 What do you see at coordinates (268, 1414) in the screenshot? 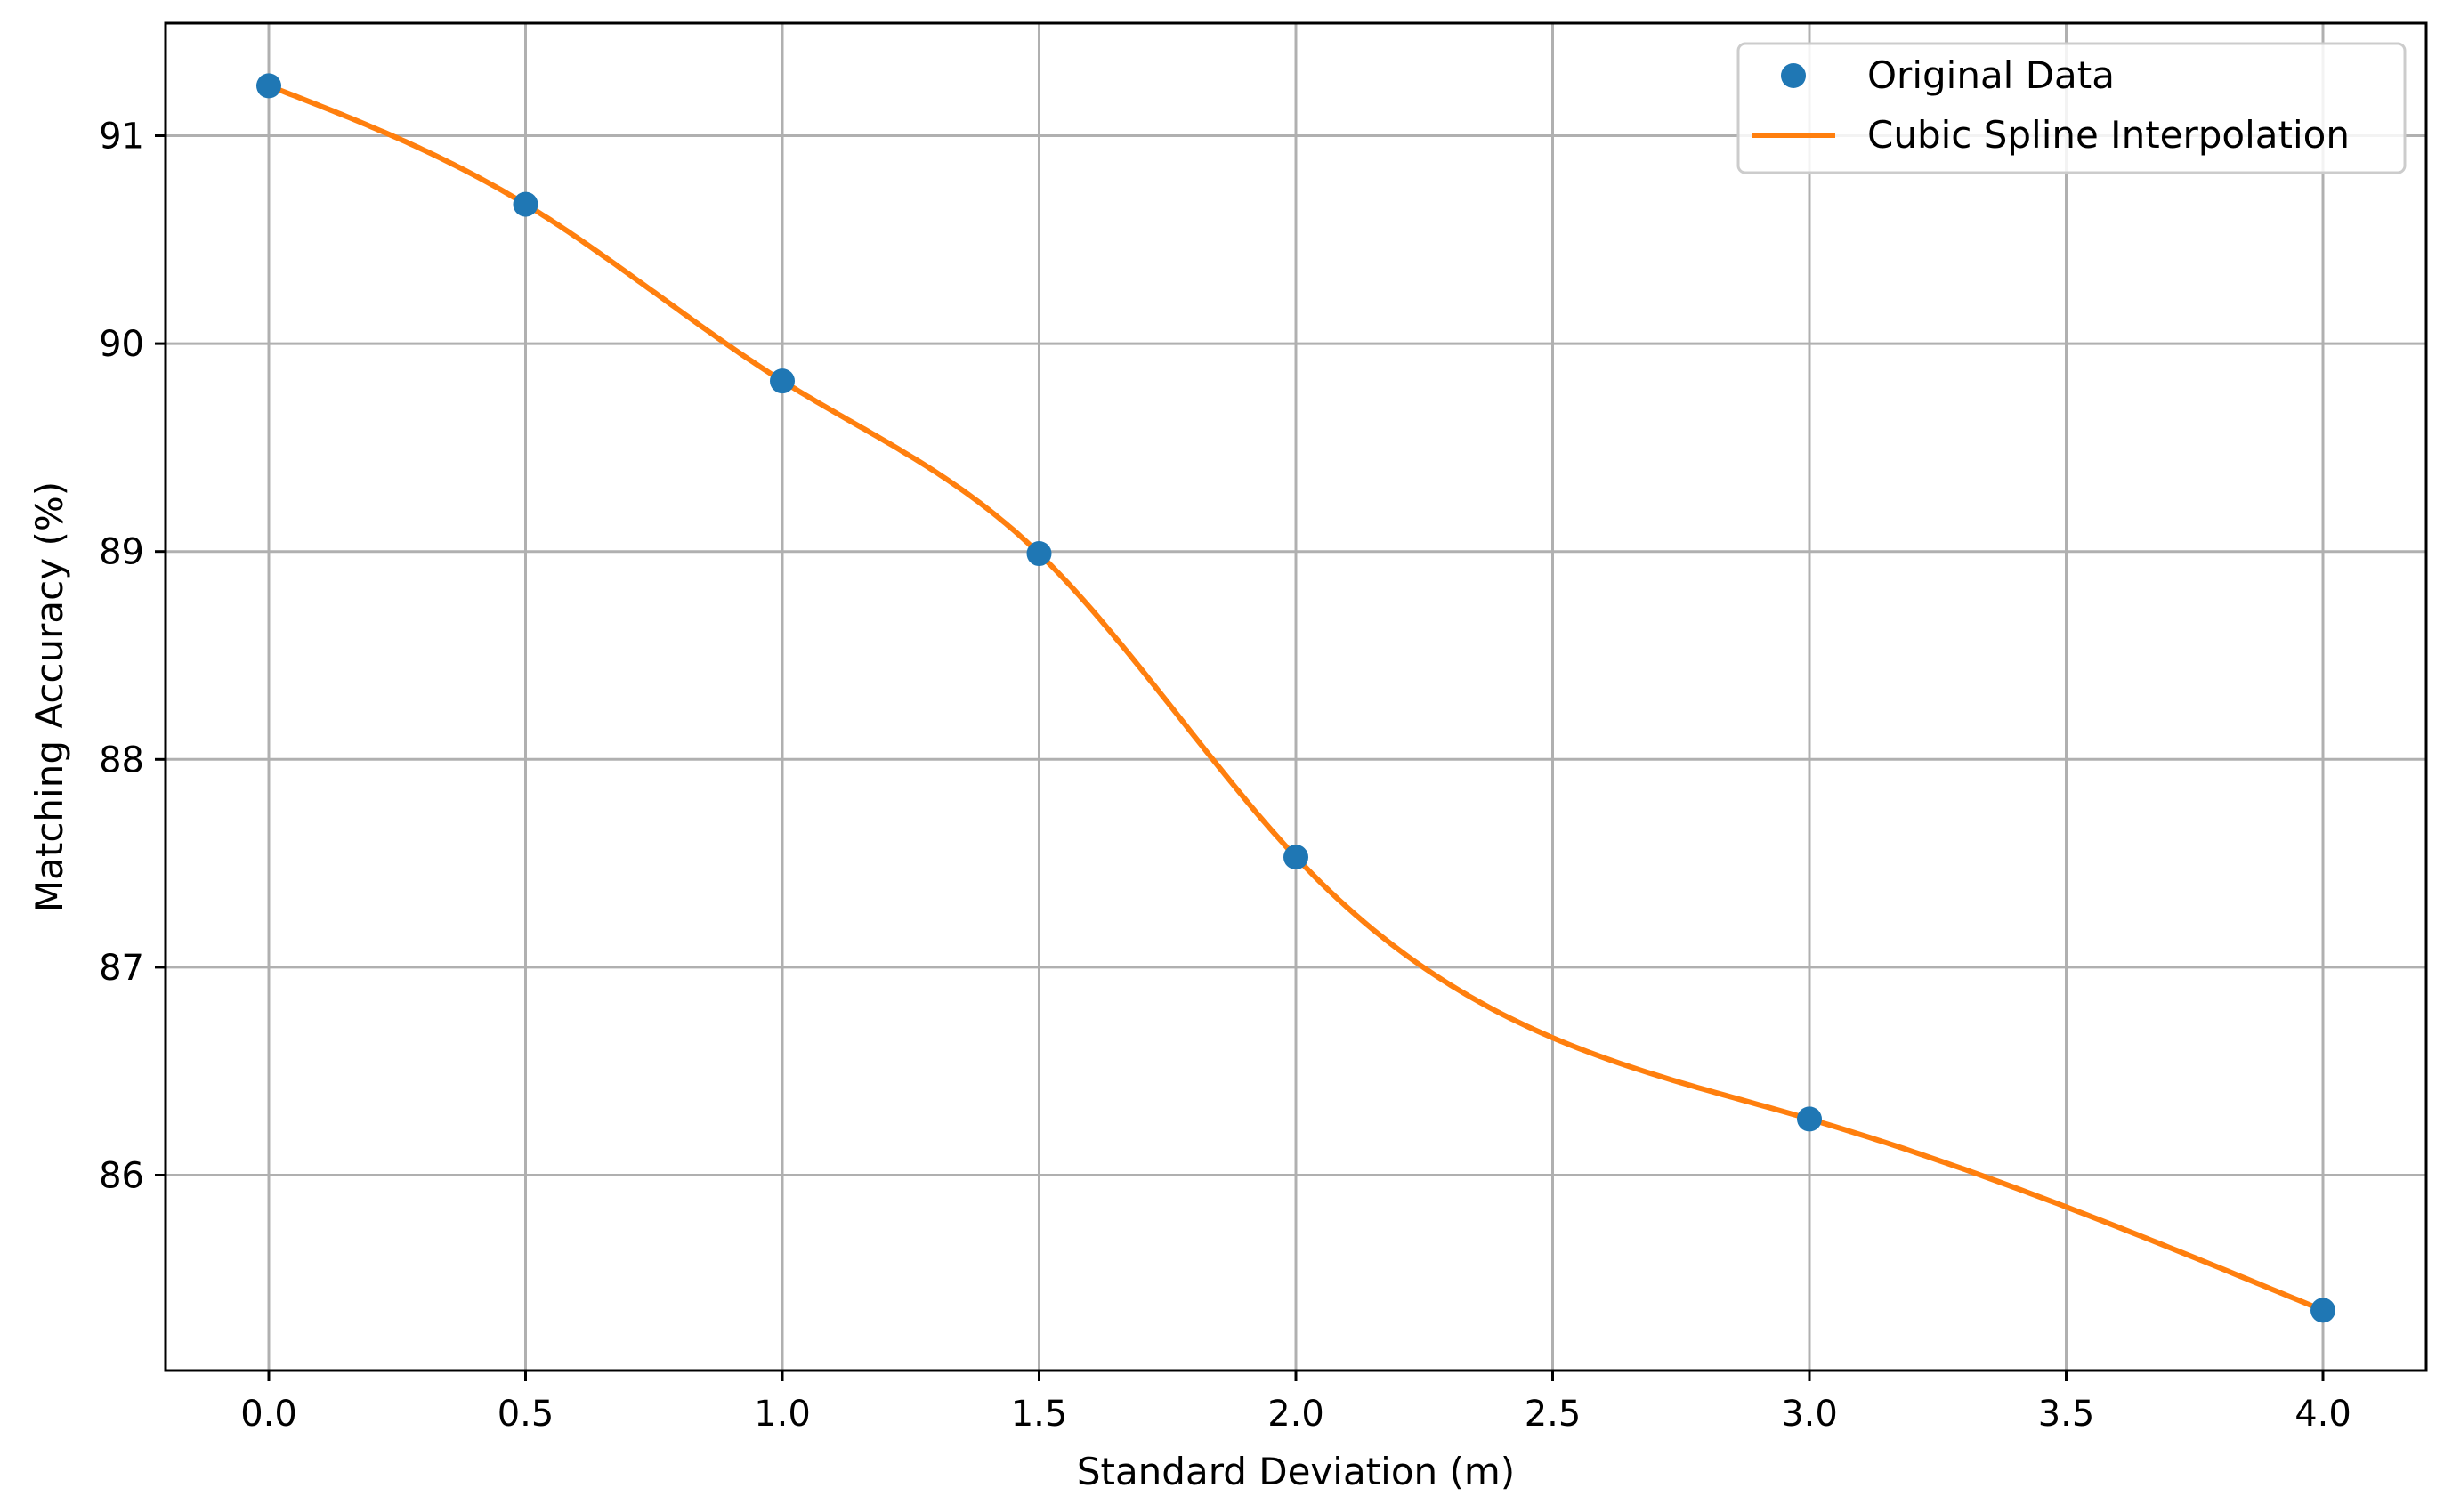
I see `x-tick-label: 0.0` at bounding box center [268, 1414].